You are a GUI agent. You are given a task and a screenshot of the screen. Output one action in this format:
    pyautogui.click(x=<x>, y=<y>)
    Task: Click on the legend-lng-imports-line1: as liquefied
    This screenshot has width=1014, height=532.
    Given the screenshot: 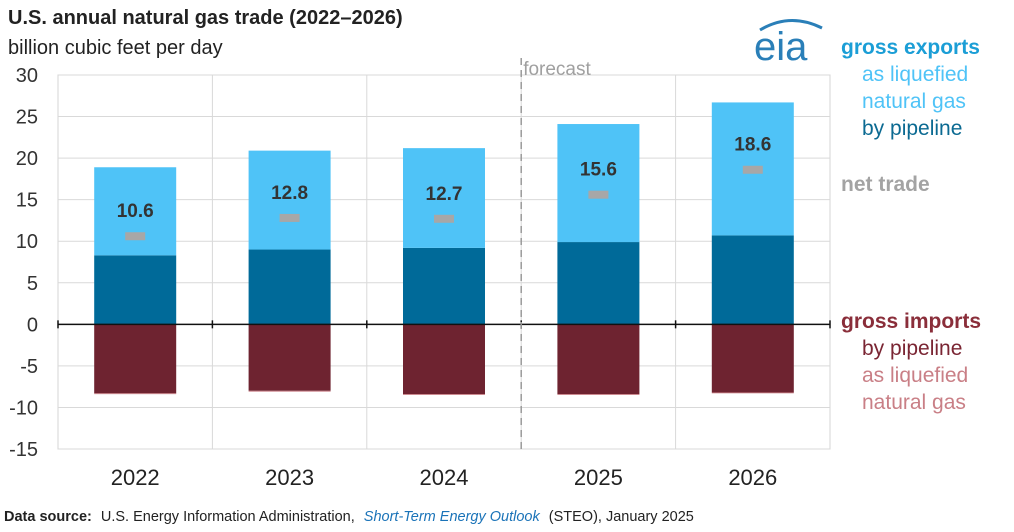 What is the action you would take?
    pyautogui.click(x=915, y=375)
    